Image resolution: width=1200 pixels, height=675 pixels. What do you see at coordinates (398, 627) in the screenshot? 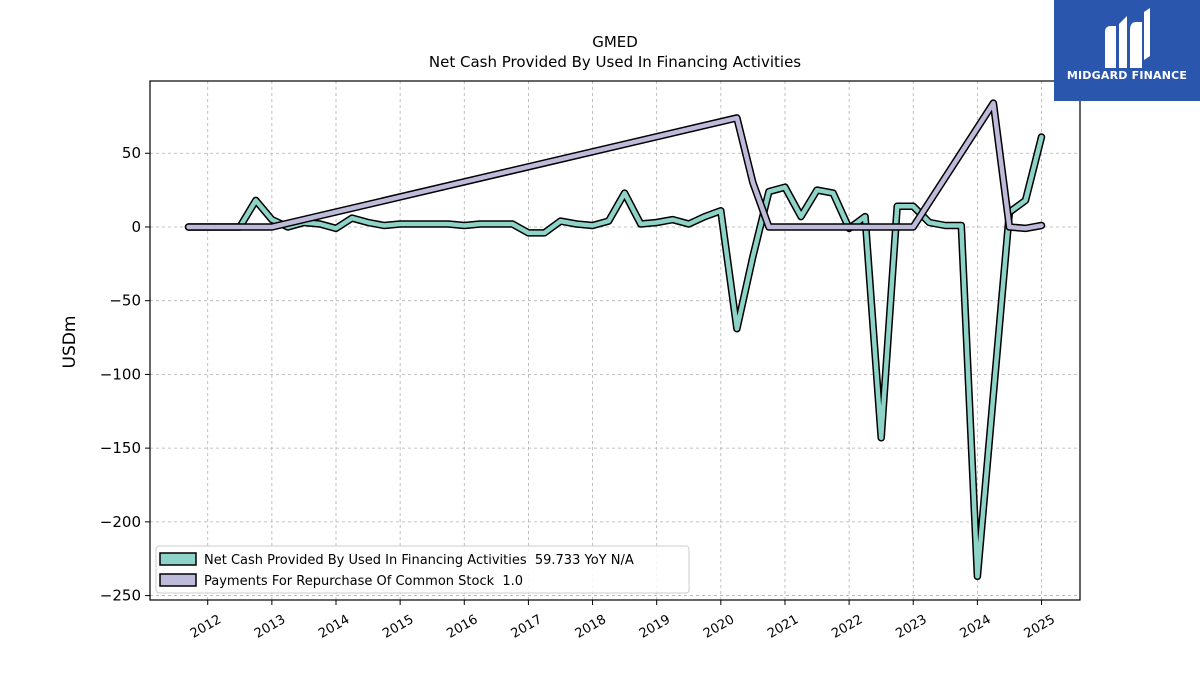
I see `x-tick-label: 2015` at bounding box center [398, 627].